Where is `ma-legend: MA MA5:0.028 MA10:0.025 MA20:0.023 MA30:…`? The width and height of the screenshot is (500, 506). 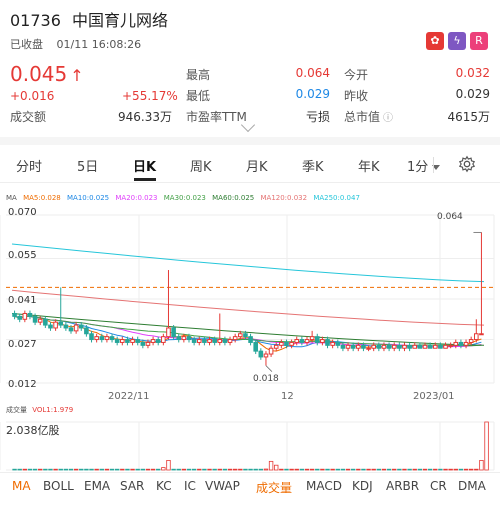 ma-legend: MA MA5:0.028 MA10:0.025 MA20:0.023 MA30:… is located at coordinates (185, 198).